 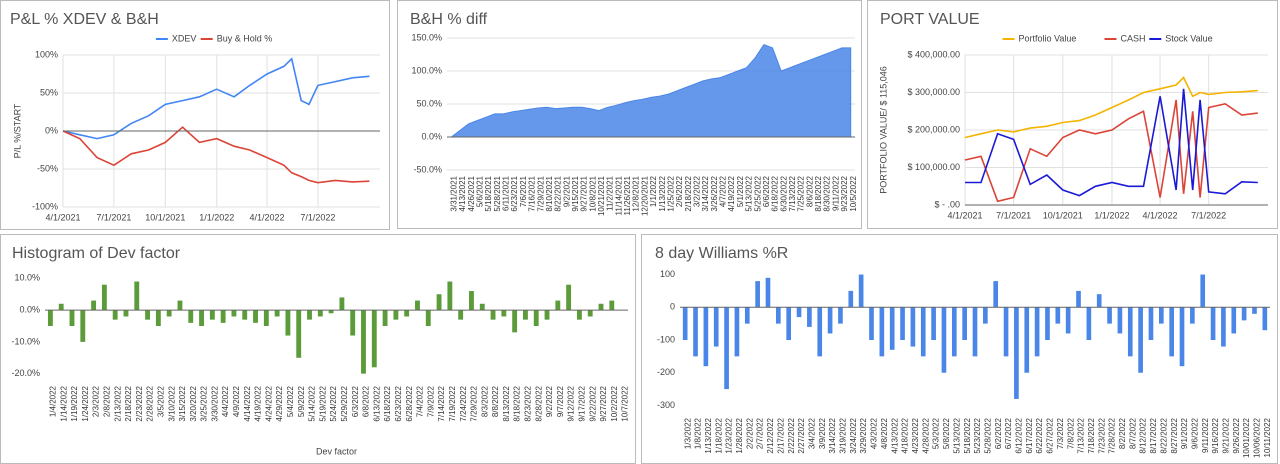 I want to click on x-tick-label: 5/28/2021, so click(x=497, y=193).